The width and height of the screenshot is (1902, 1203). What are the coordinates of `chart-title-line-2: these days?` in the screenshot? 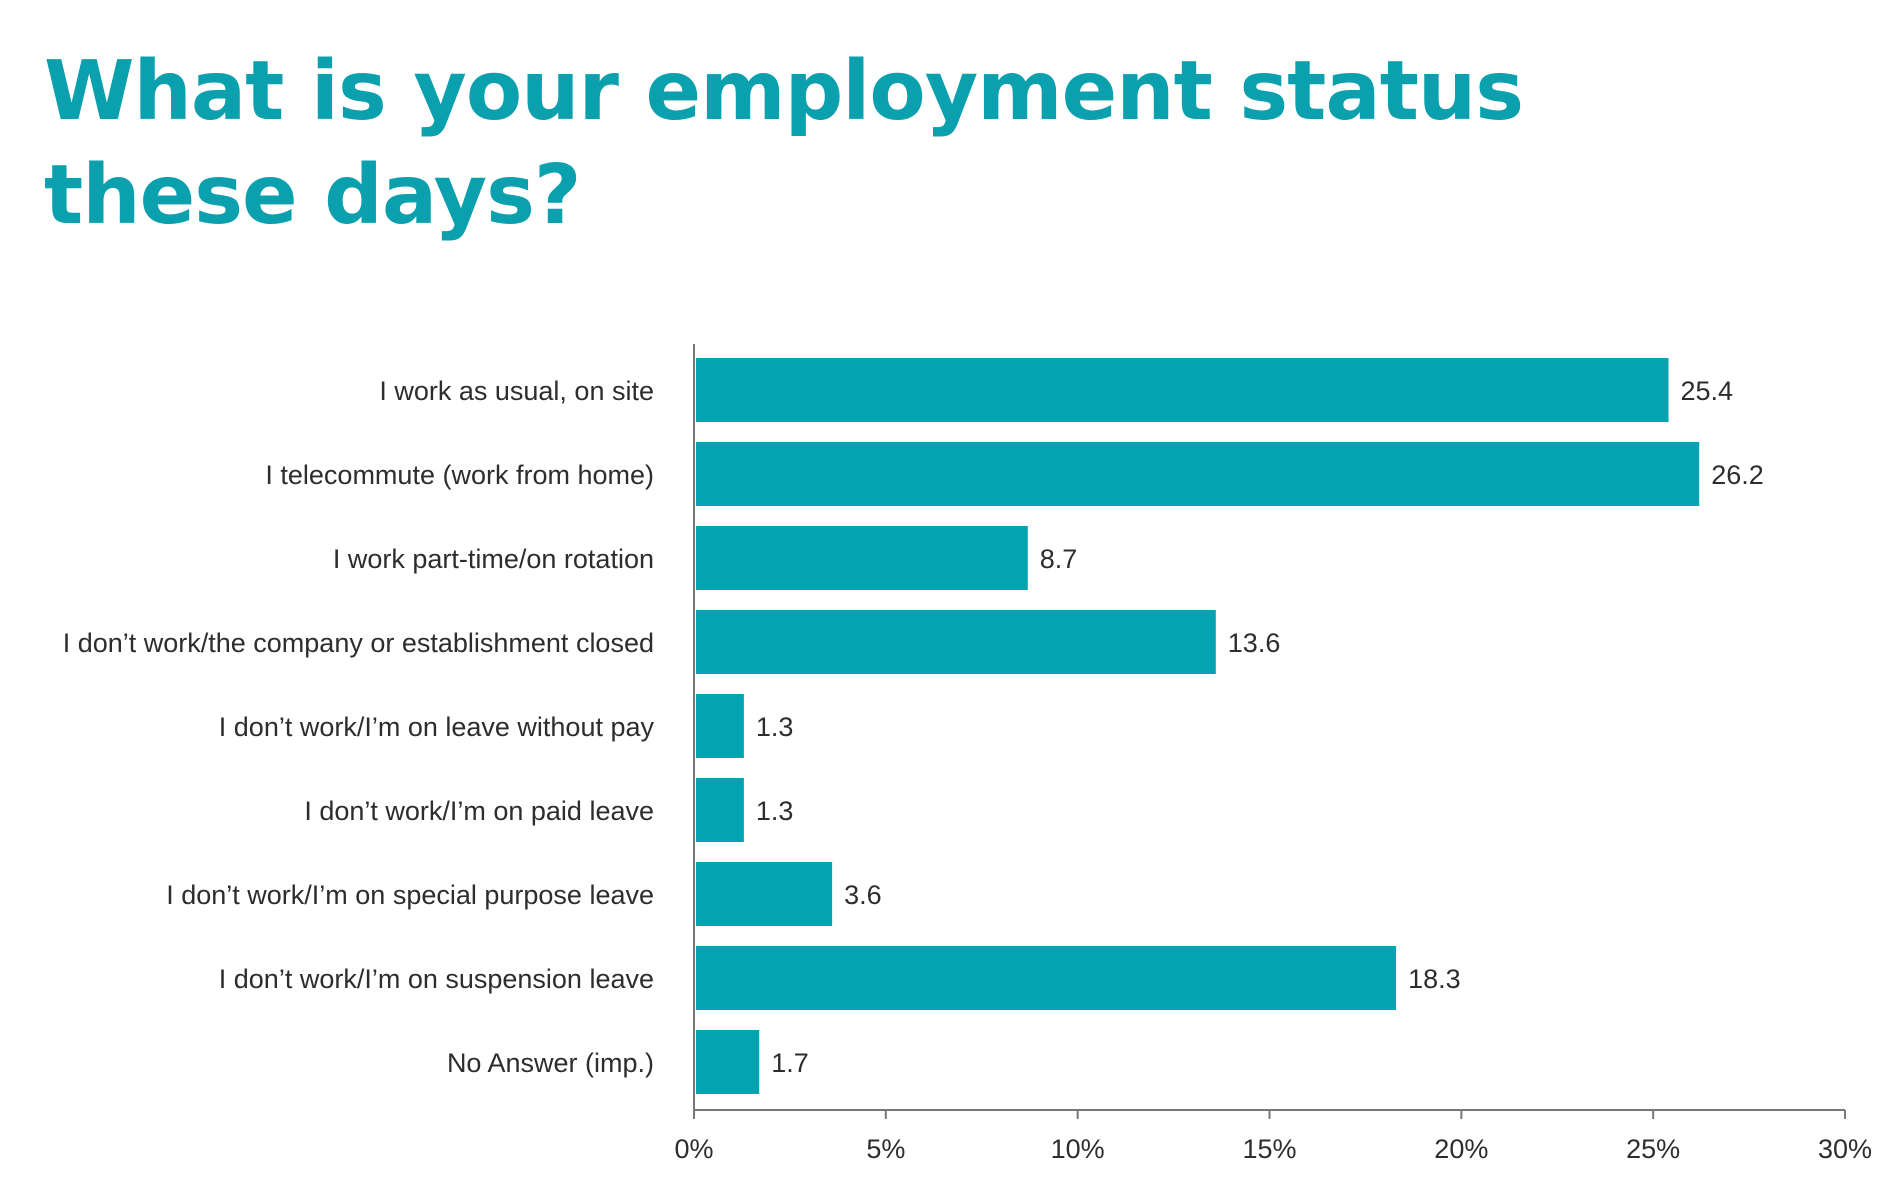 It's located at (313, 195).